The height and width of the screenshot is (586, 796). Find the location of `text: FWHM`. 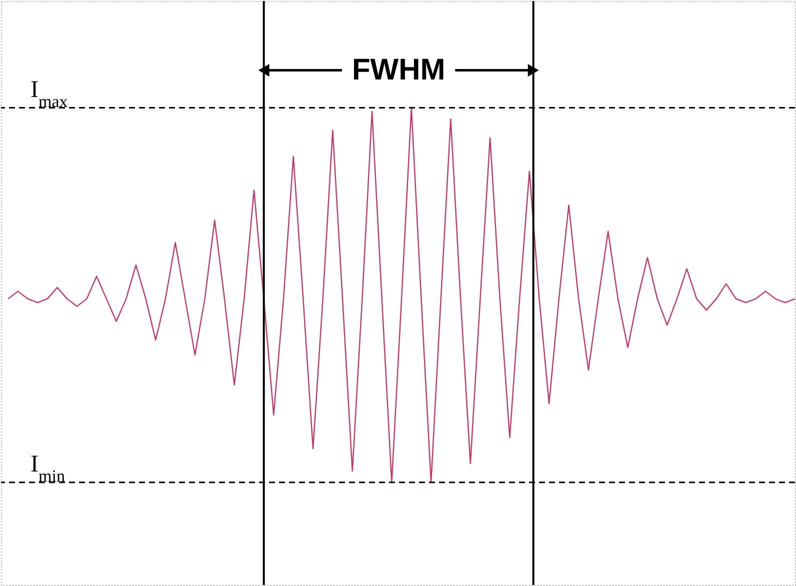

text: FWHM is located at coordinates (399, 69).